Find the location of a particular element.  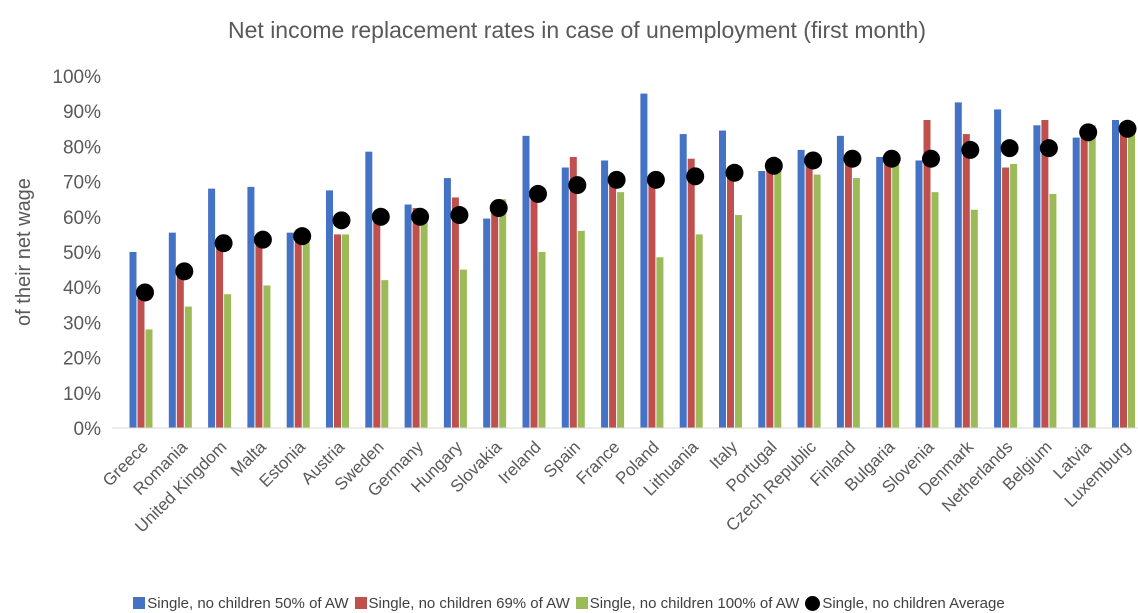

x-tick-label: France is located at coordinates (598, 462).